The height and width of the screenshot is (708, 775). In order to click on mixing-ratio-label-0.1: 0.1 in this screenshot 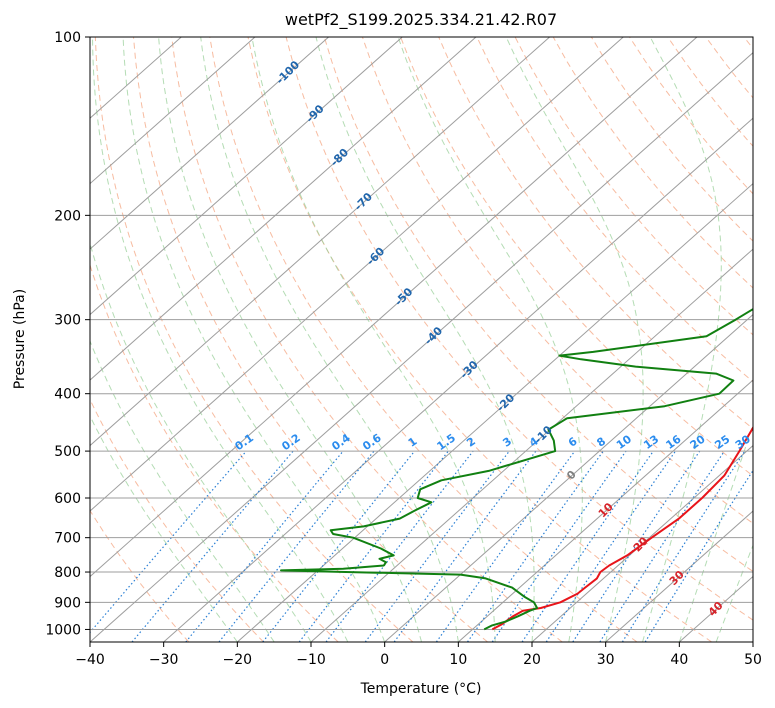, I will do `click(244, 442)`.